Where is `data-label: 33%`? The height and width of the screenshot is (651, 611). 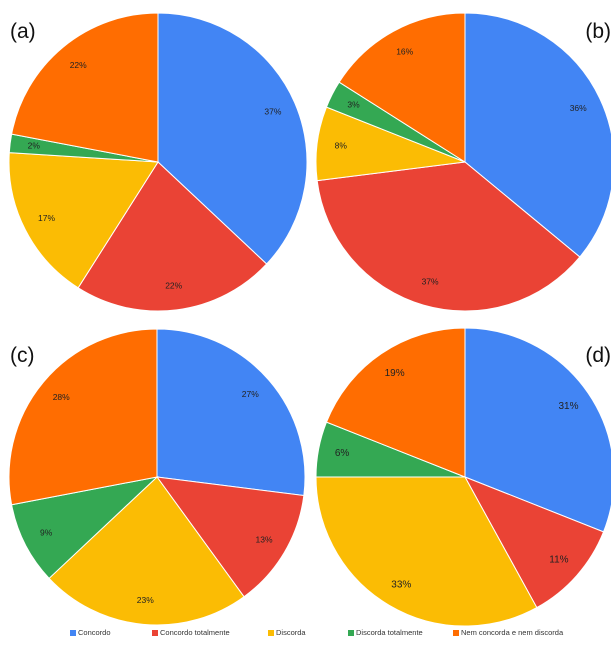 data-label: 33% is located at coordinates (401, 584).